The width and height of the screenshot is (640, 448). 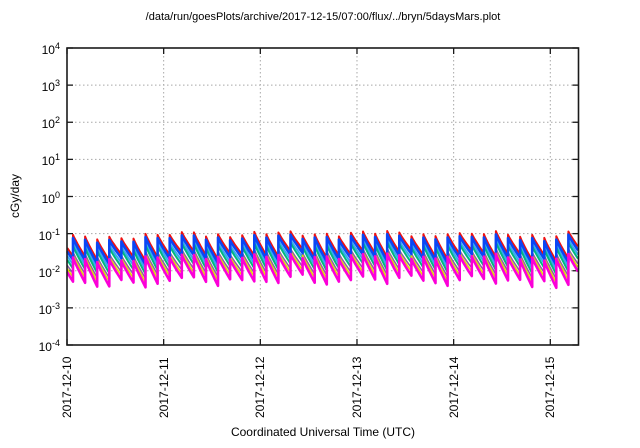 What do you see at coordinates (323, 432) in the screenshot?
I see `x-axis-label: Coordinated Universal Time (UTC)` at bounding box center [323, 432].